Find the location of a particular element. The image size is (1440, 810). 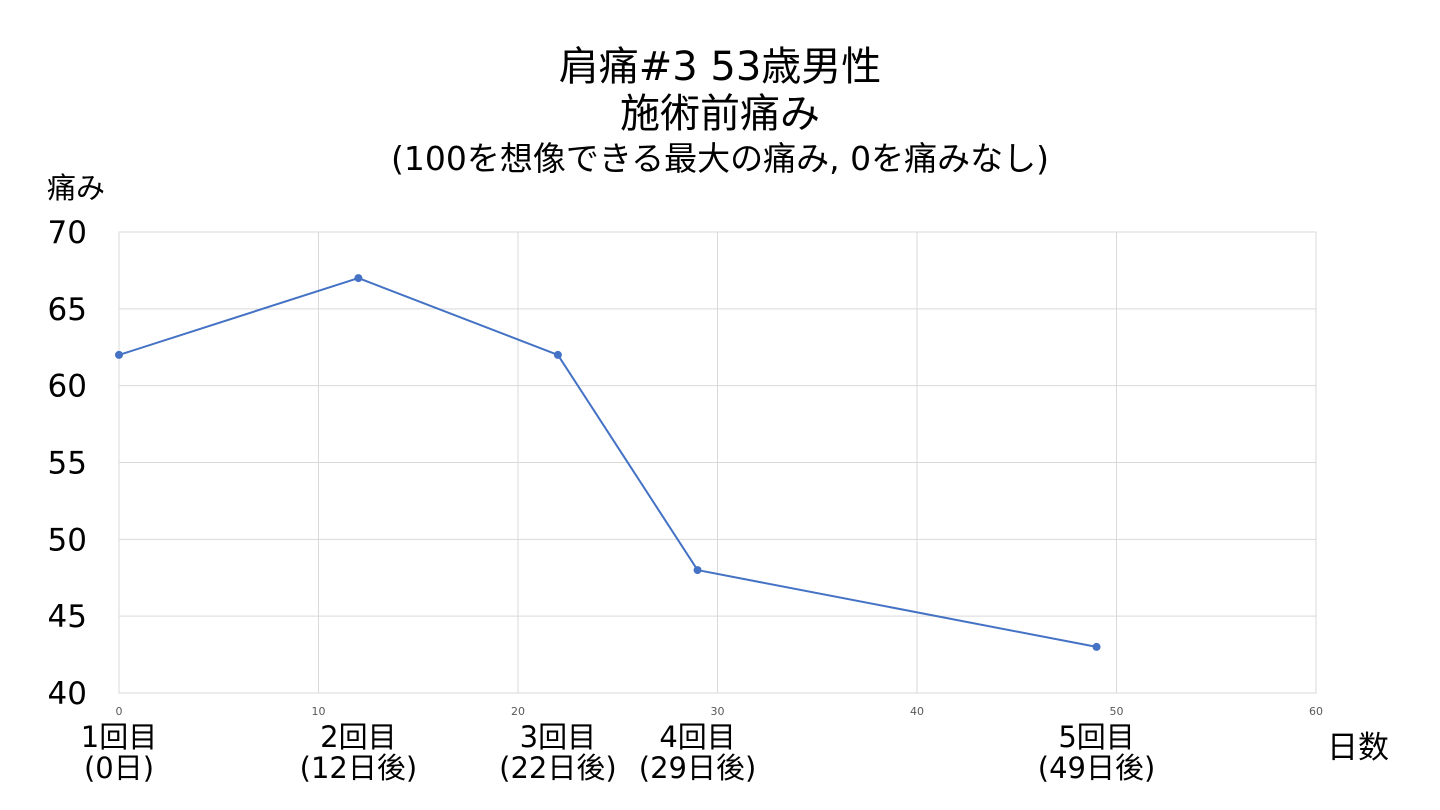

chart-title-line-2: 施術前痛み is located at coordinates (720, 114).